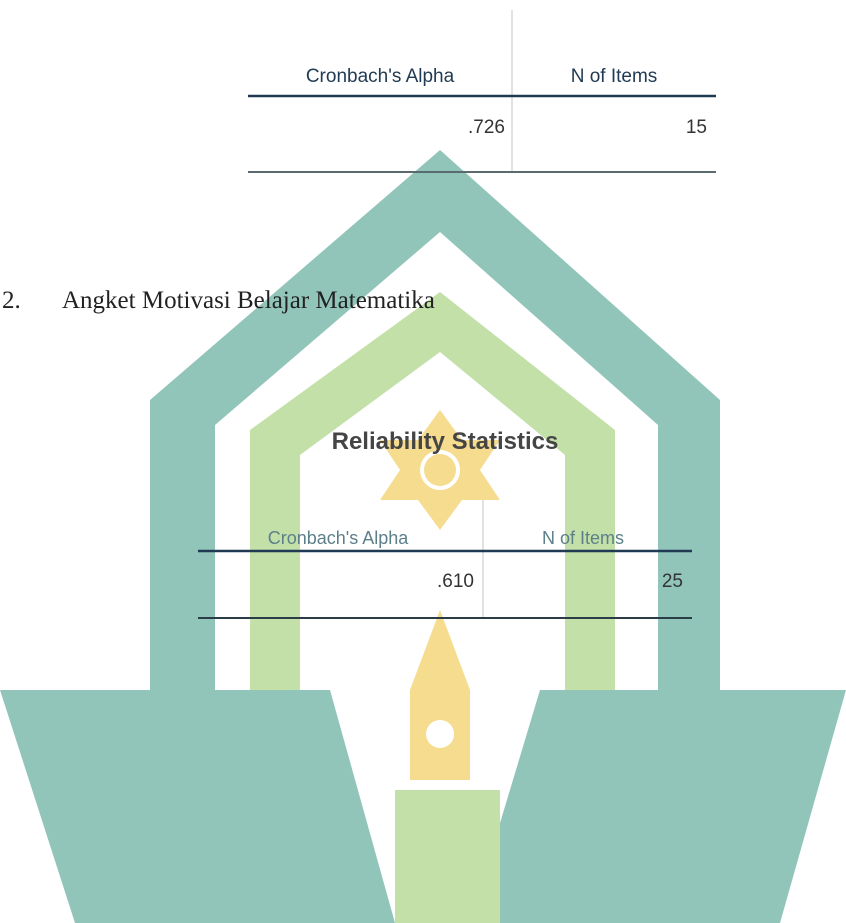  I want to click on left-wing, so click(197, 806).